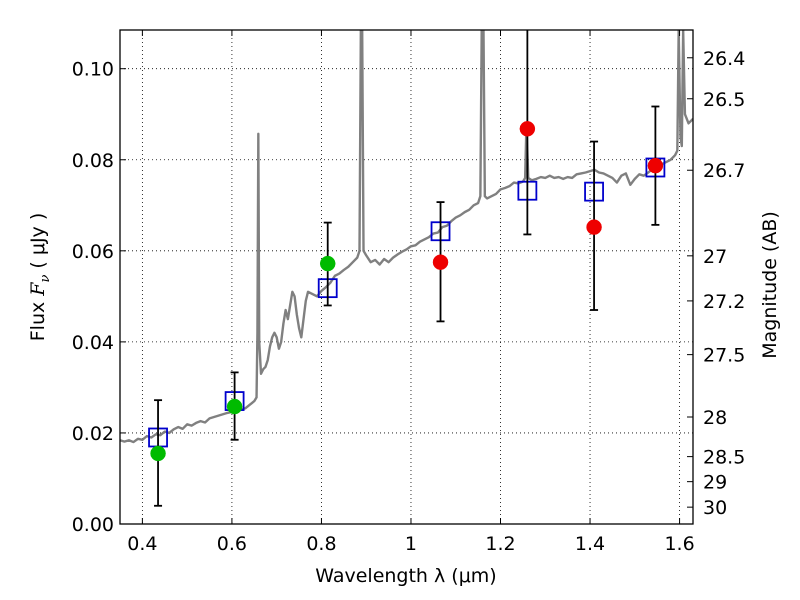 The width and height of the screenshot is (800, 600). Describe the element at coordinates (724, 302) in the screenshot. I see `y2-tick-label: 27.2` at that location.